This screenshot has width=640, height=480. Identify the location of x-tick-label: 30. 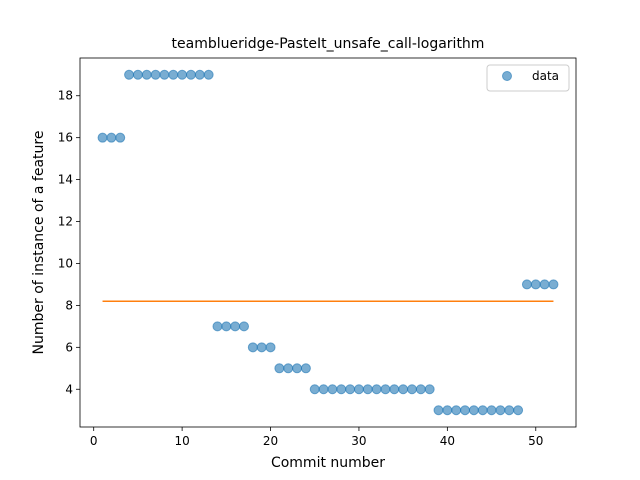
(358, 441).